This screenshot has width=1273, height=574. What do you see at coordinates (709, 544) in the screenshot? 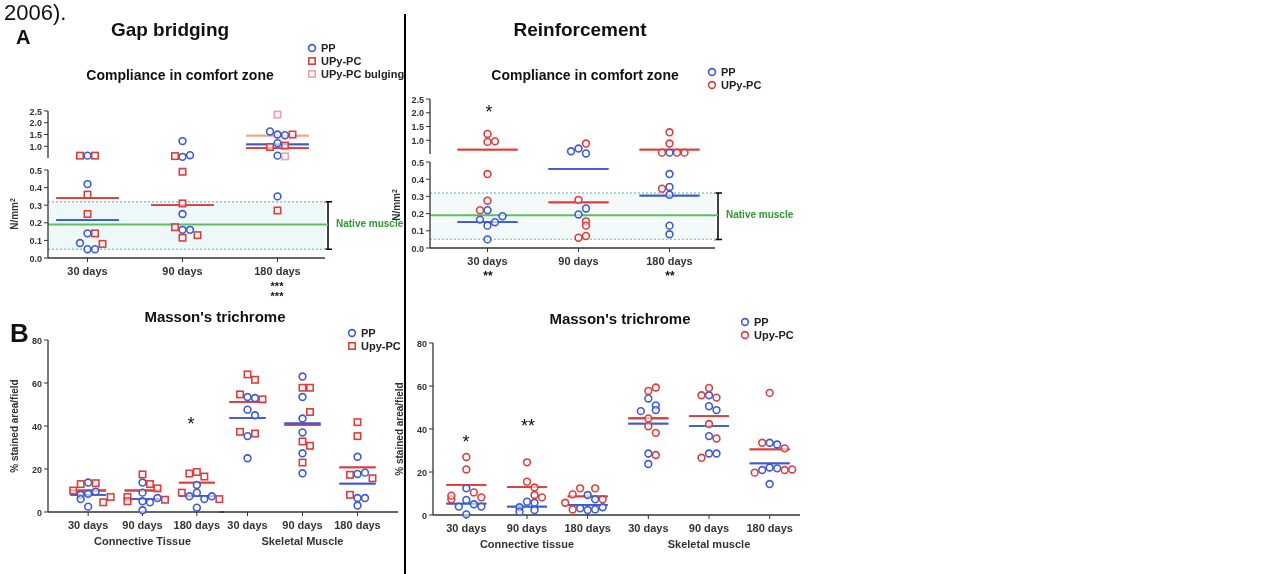
I see `x-axis-title: Skeletal muscle` at bounding box center [709, 544].